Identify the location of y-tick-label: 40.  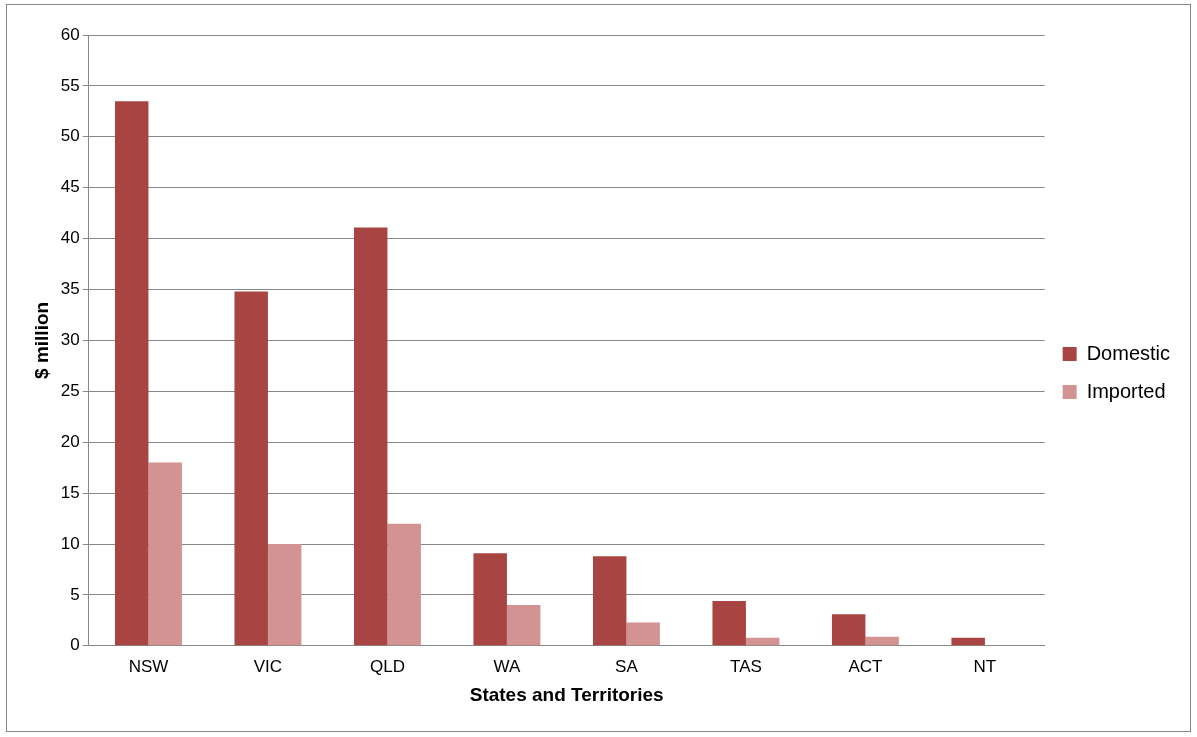
(70, 238).